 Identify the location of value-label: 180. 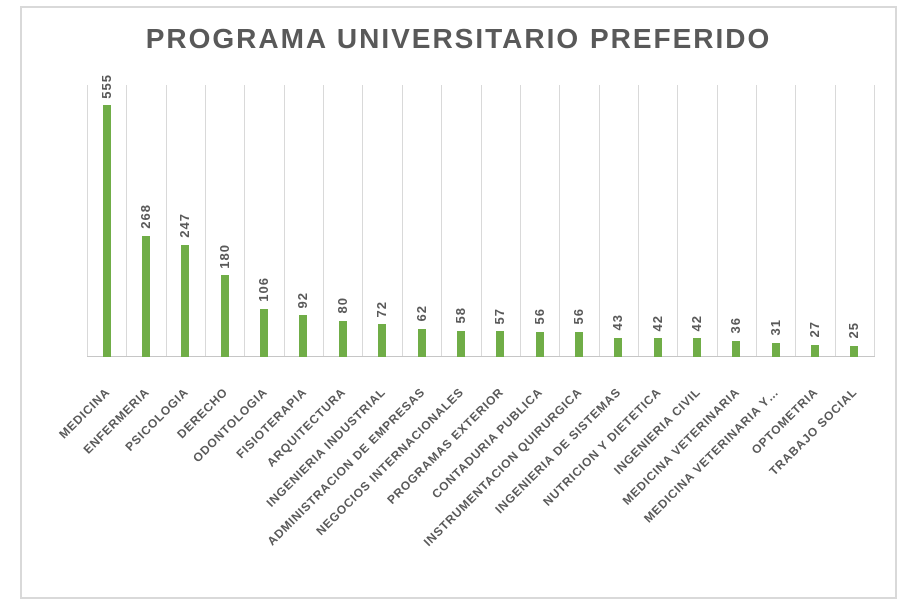
(224, 256).